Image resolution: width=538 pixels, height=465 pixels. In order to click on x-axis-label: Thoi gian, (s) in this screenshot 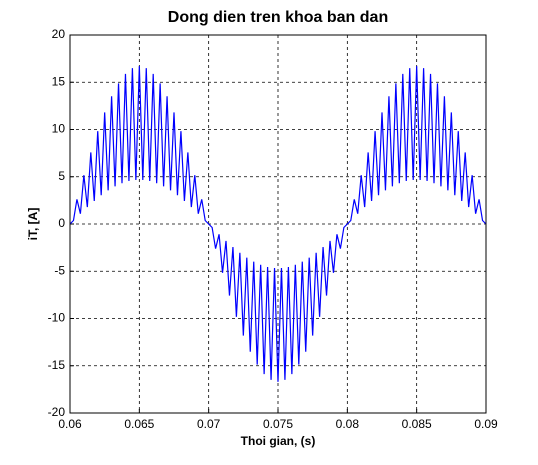, I will do `click(278, 441)`.